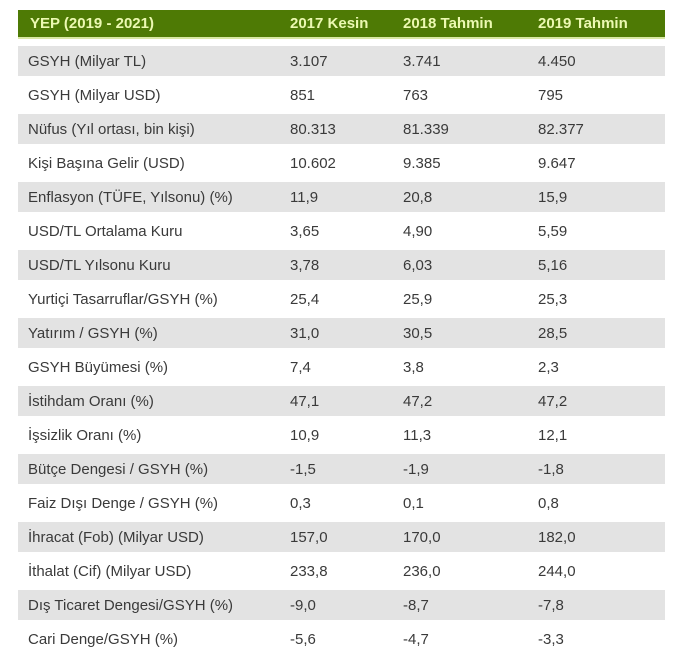 The width and height of the screenshot is (700, 670). Describe the element at coordinates (111, 129) in the screenshot. I see `row-label: Nüfus (Yıl ortası, bin kişi)` at that location.